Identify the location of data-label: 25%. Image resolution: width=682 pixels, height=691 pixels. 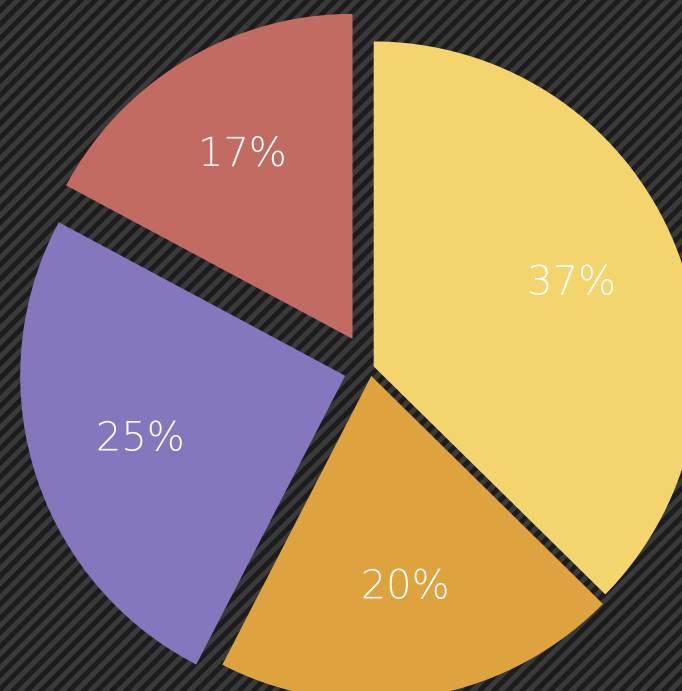
(140, 437).